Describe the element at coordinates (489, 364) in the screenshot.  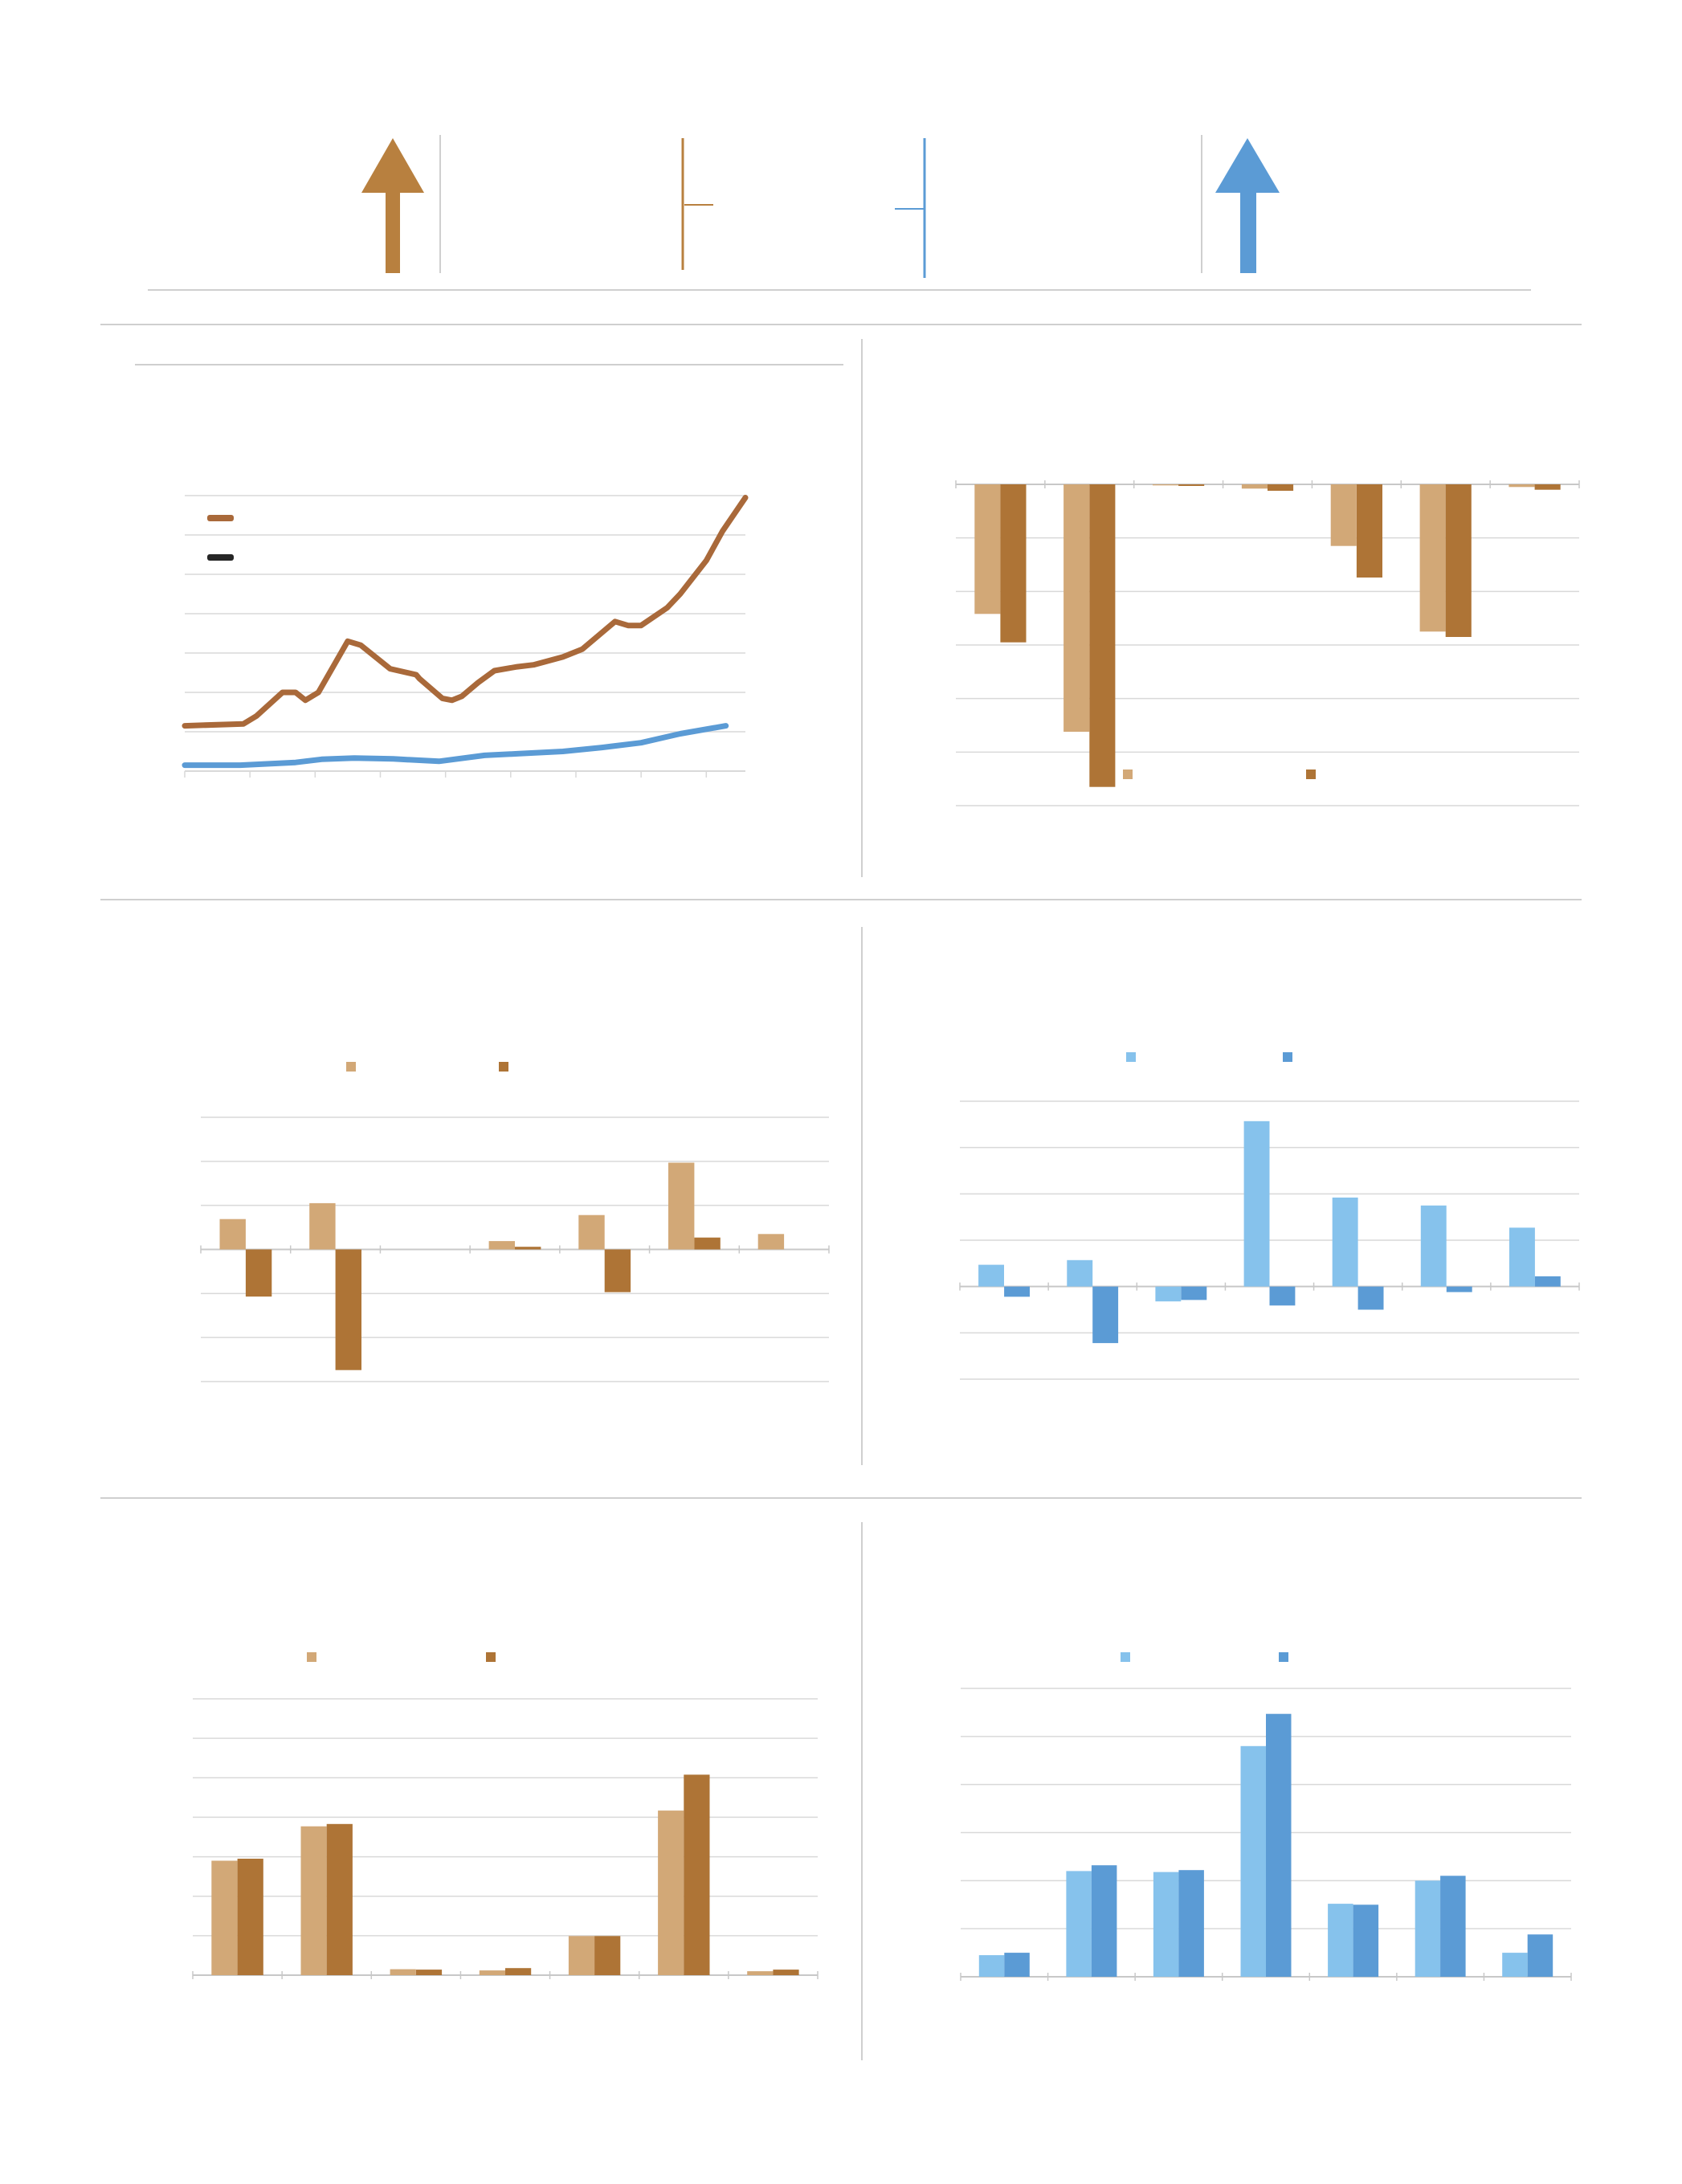
I see `chart-title-rule` at that location.